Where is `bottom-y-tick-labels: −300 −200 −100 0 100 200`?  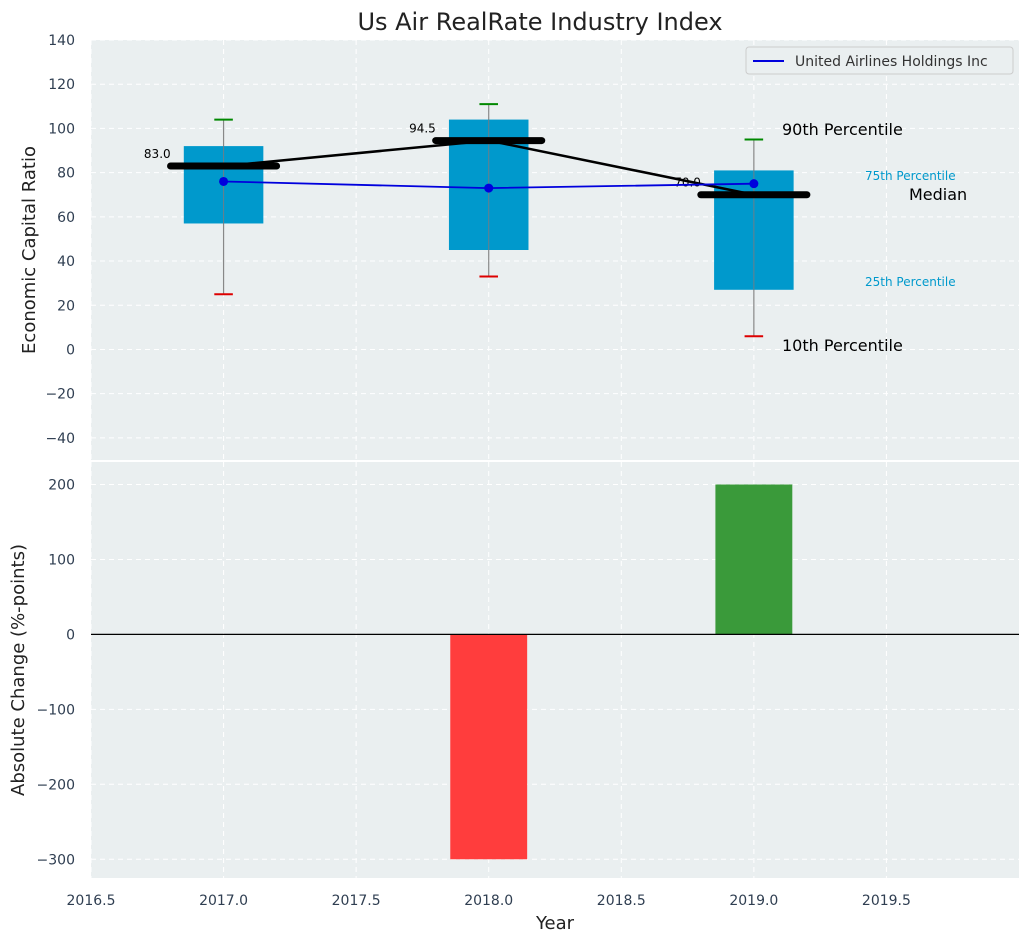
bottom-y-tick-labels: −300 −200 −100 0 100 200 is located at coordinates (56, 672).